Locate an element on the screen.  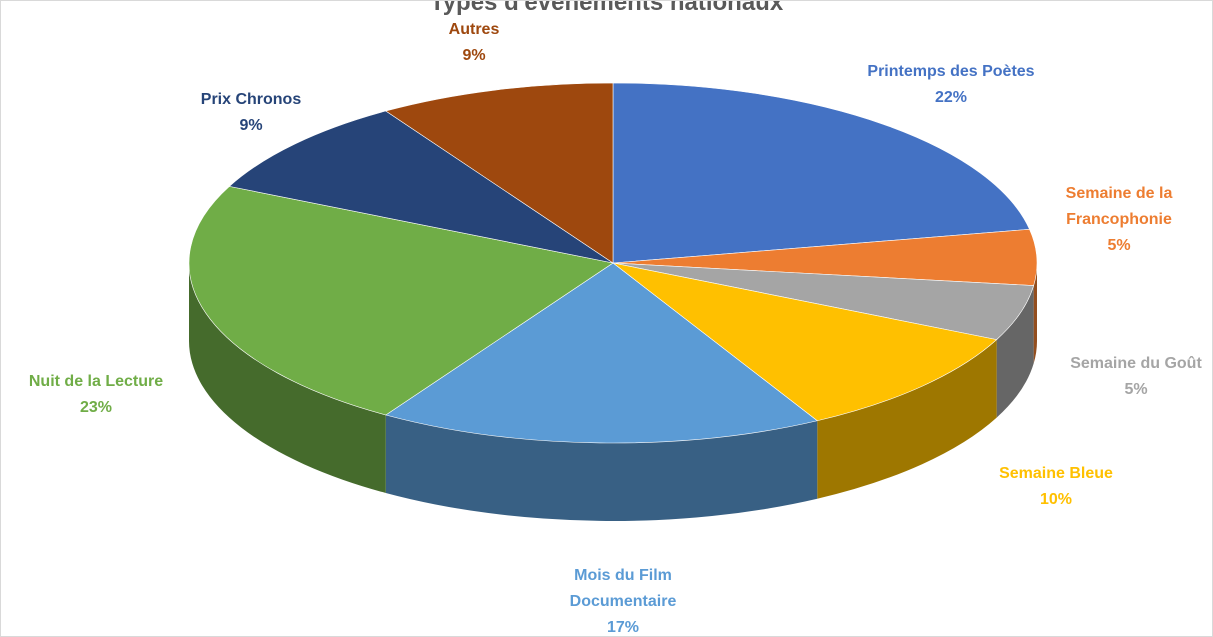
data-label: Semaine Bleue 10% is located at coordinates (1056, 487).